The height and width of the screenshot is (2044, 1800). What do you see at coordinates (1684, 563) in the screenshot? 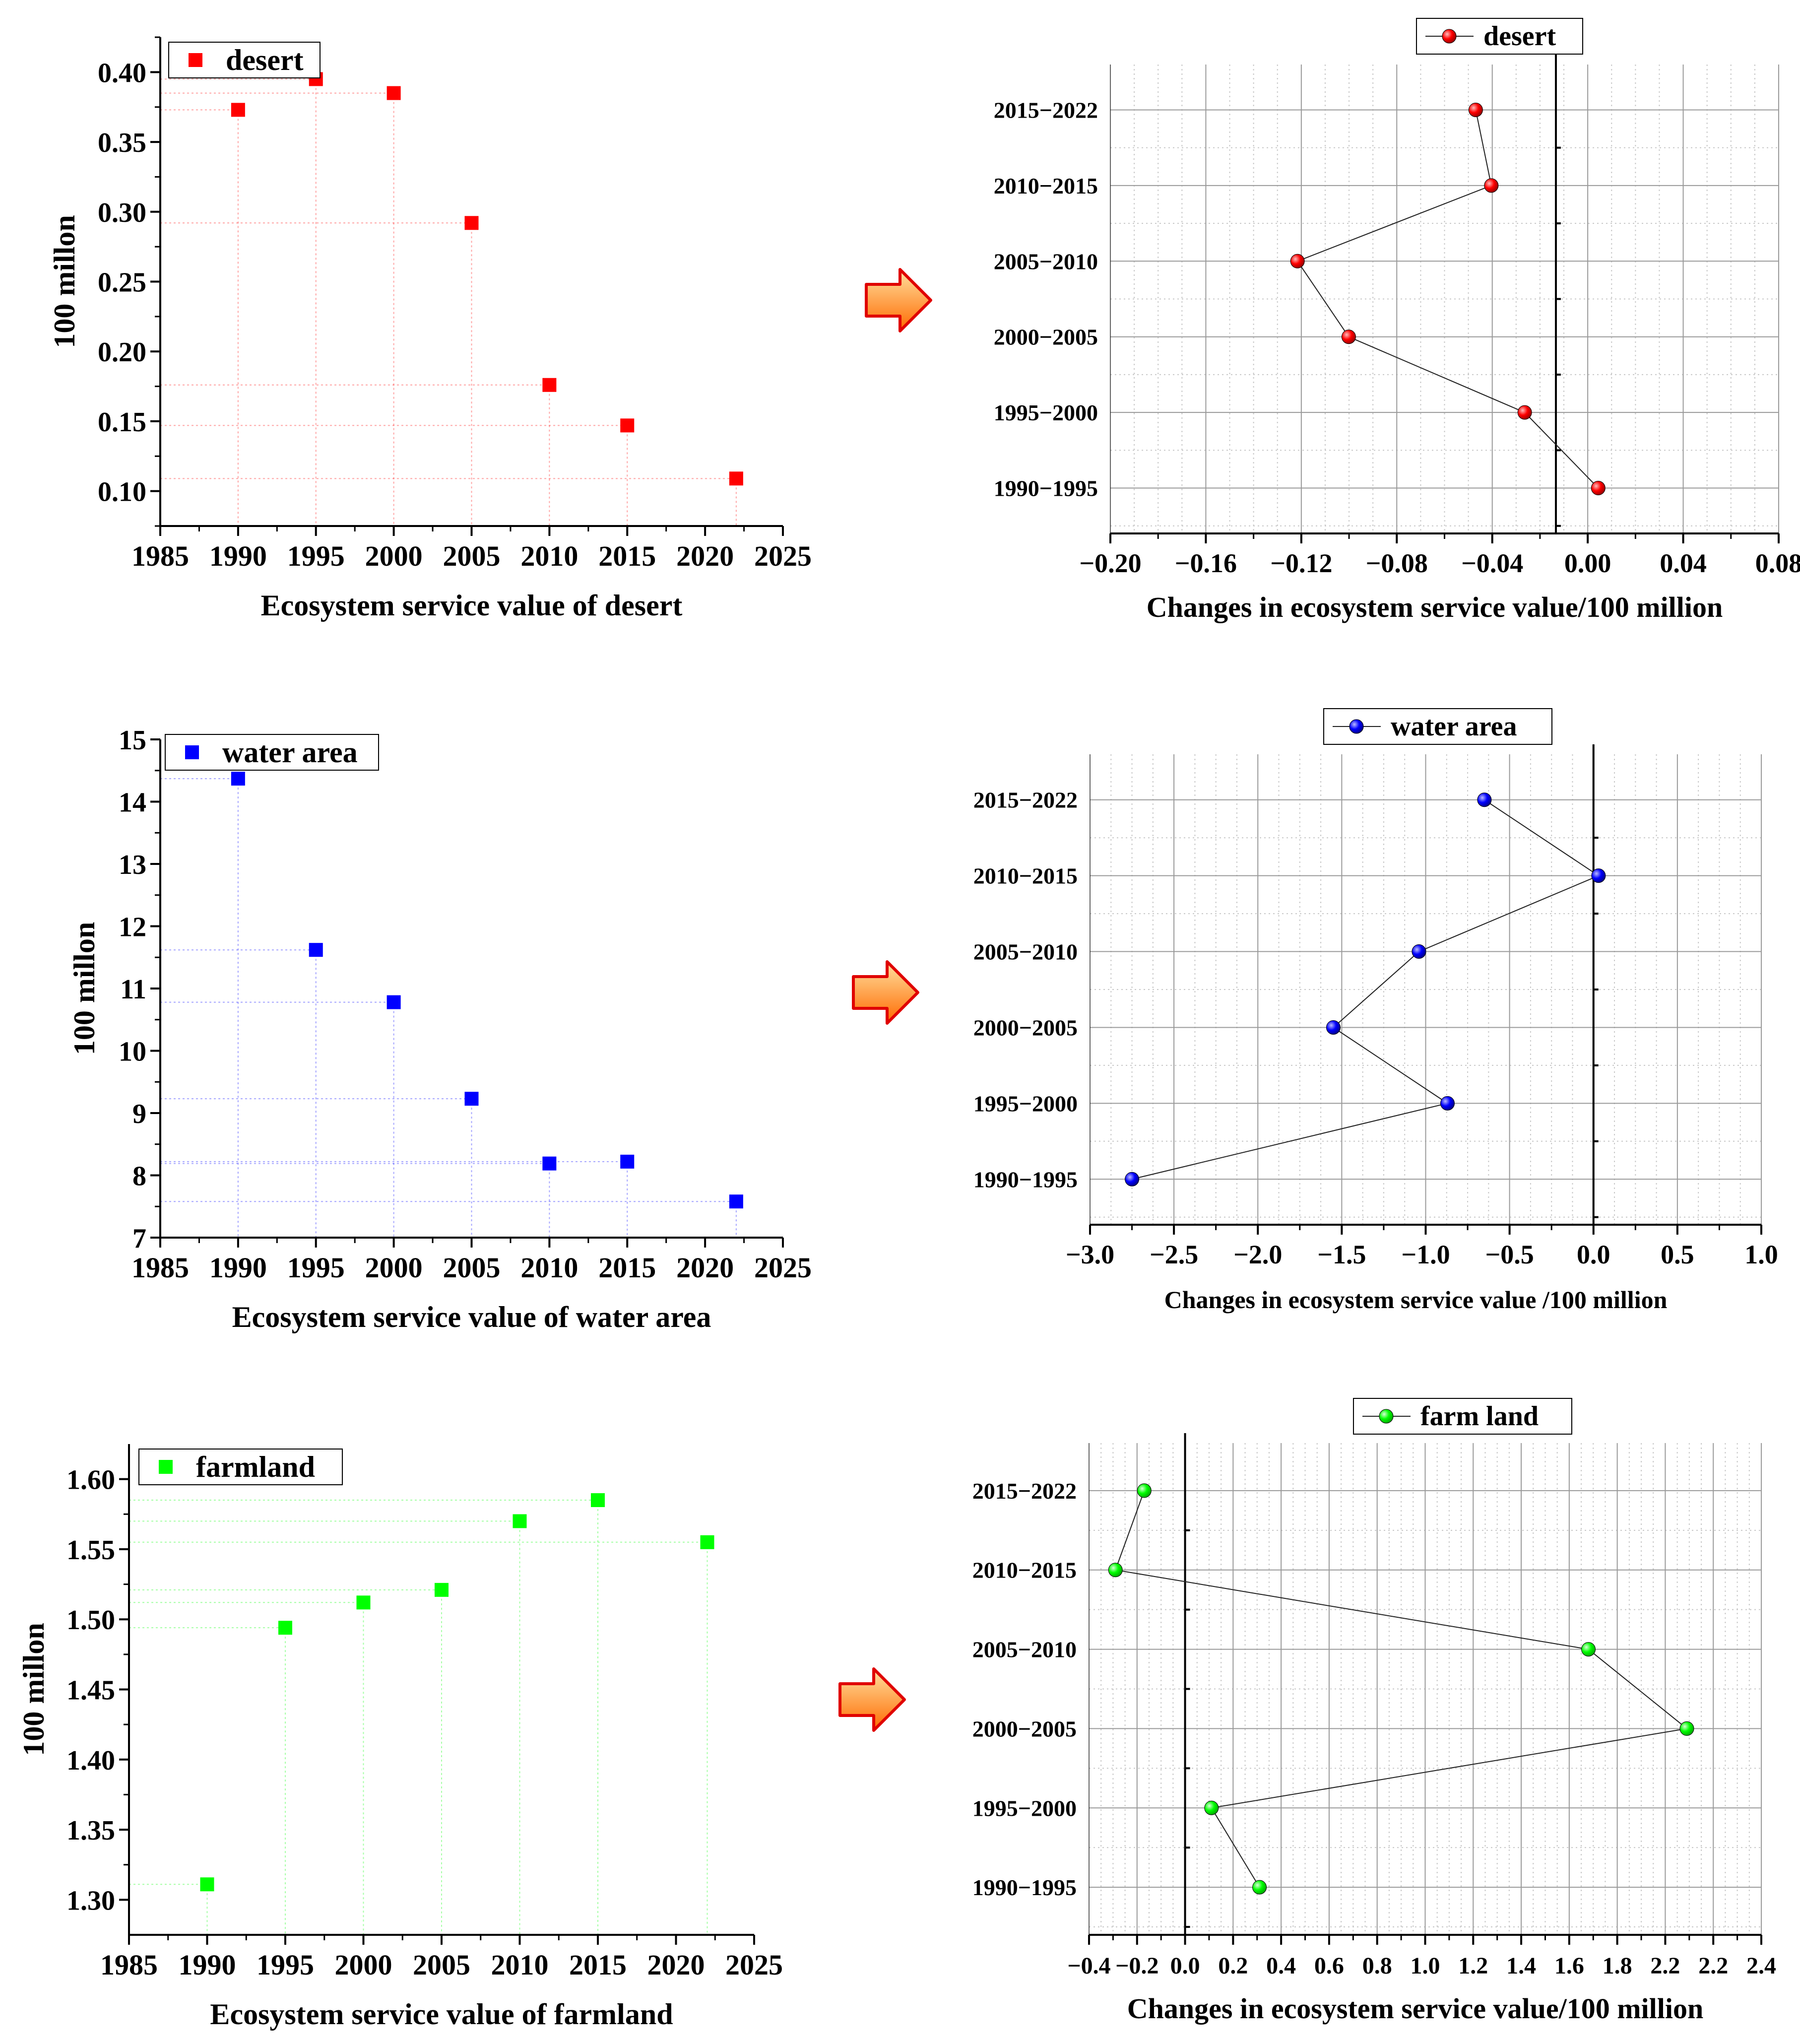
I see `x-tick-label: 0.04` at bounding box center [1684, 563].